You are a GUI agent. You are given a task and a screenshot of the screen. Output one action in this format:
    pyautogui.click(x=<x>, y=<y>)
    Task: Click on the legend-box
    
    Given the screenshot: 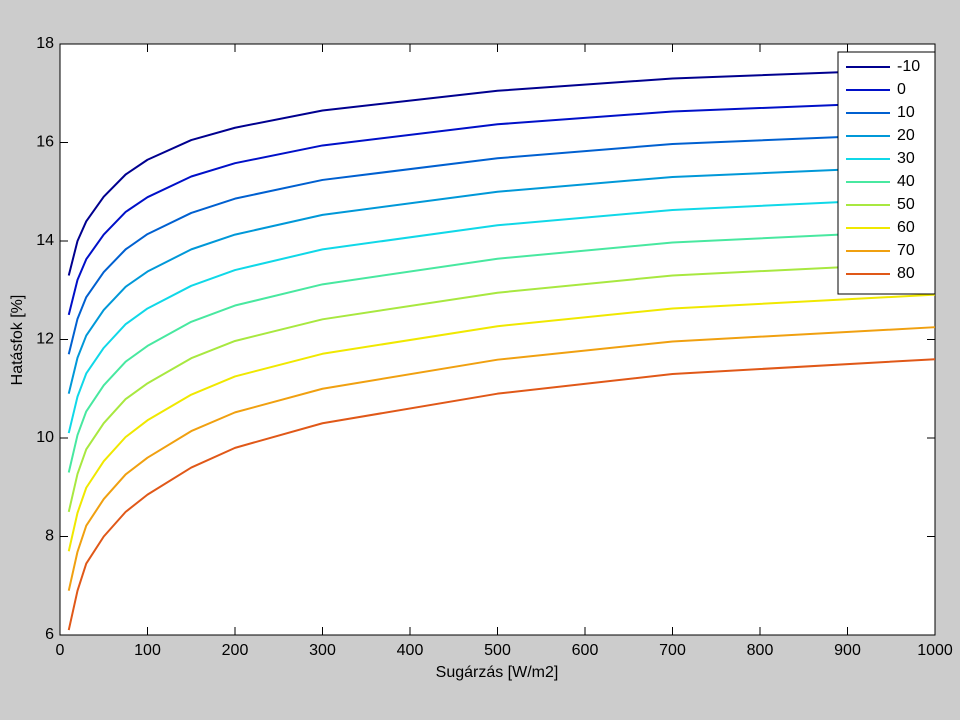 What is the action you would take?
    pyautogui.click(x=886, y=173)
    